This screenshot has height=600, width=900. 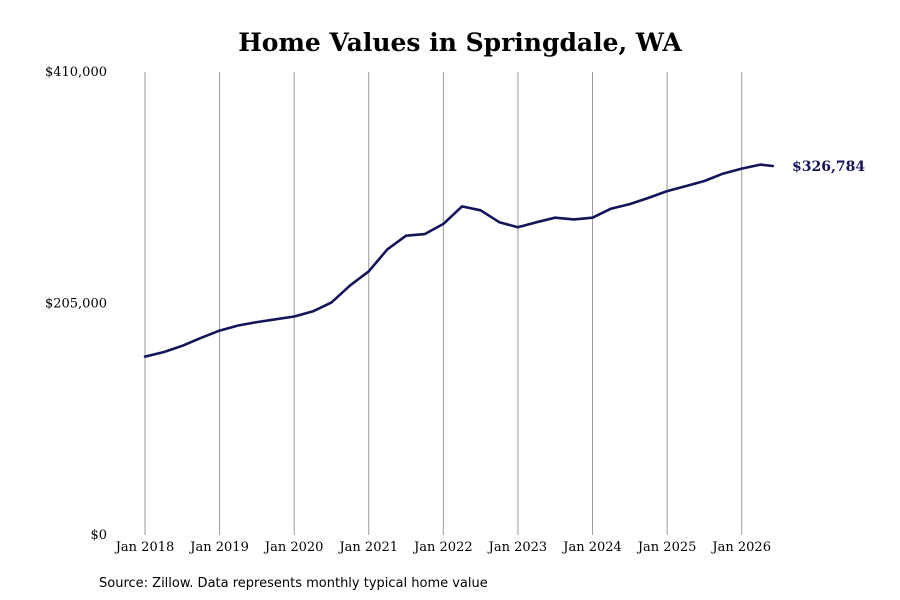 I want to click on x-tick-label: Jan 2022, so click(x=442, y=547).